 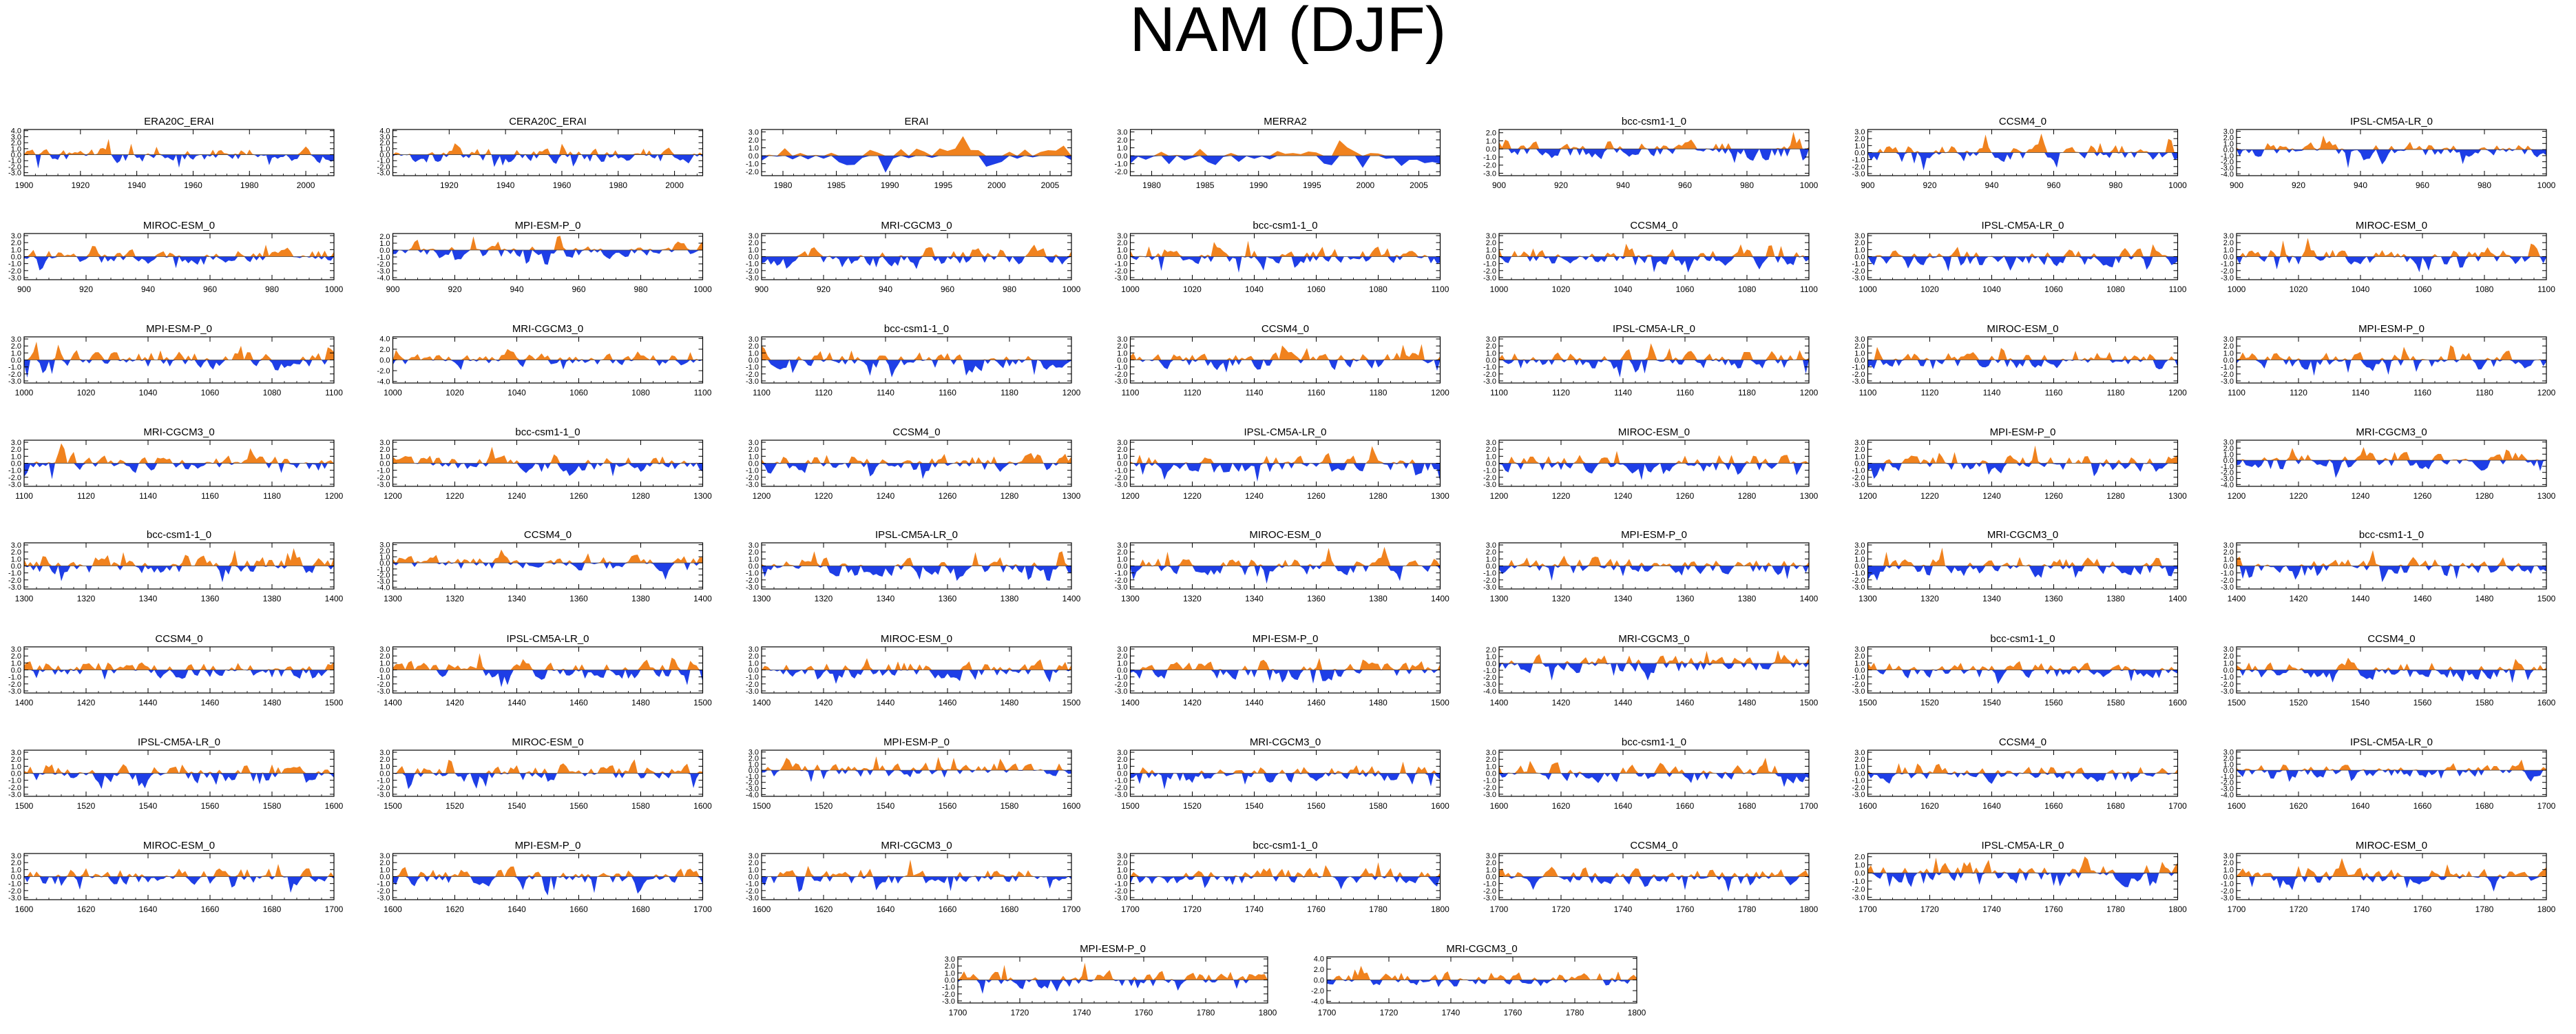 I want to click on x-tick-label: 2000, so click(x=674, y=185).